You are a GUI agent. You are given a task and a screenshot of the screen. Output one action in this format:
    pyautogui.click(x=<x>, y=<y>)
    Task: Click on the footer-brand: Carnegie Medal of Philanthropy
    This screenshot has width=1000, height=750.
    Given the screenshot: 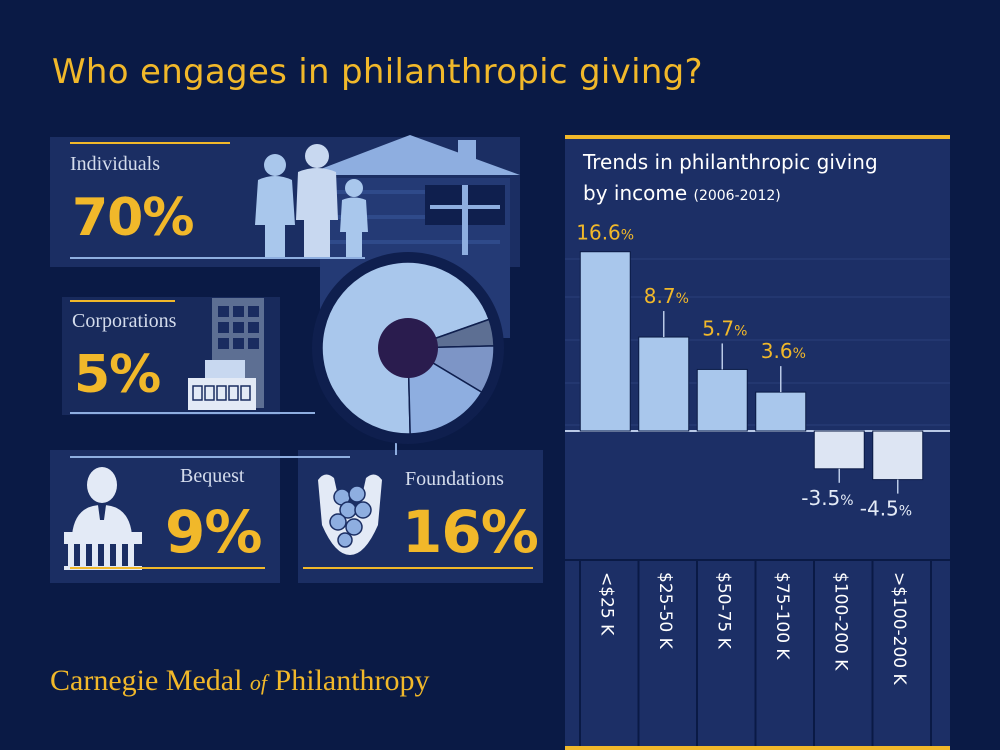 What is the action you would take?
    pyautogui.click(x=240, y=681)
    